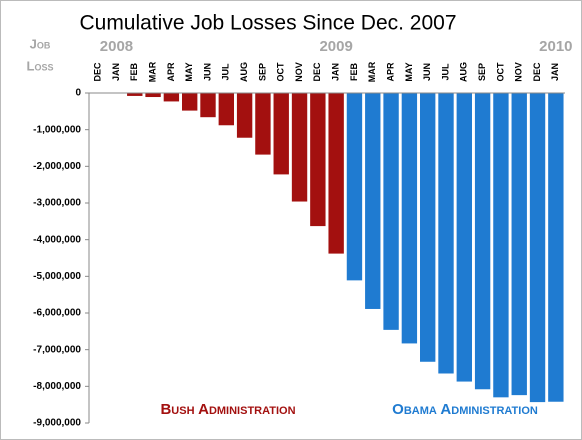  I want to click on y-tick-label: -8,000,000, so click(57, 386).